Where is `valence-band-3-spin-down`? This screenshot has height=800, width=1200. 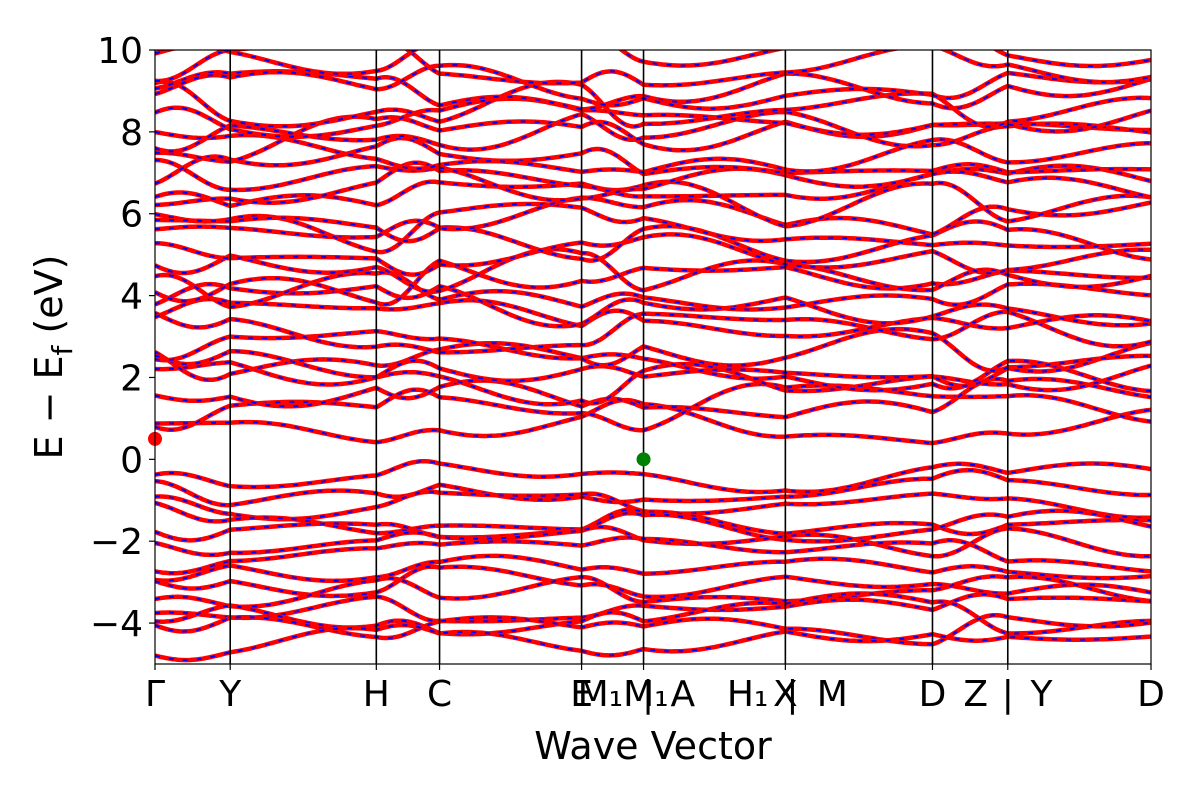 valence-band-3-spin-down is located at coordinates (653, 518).